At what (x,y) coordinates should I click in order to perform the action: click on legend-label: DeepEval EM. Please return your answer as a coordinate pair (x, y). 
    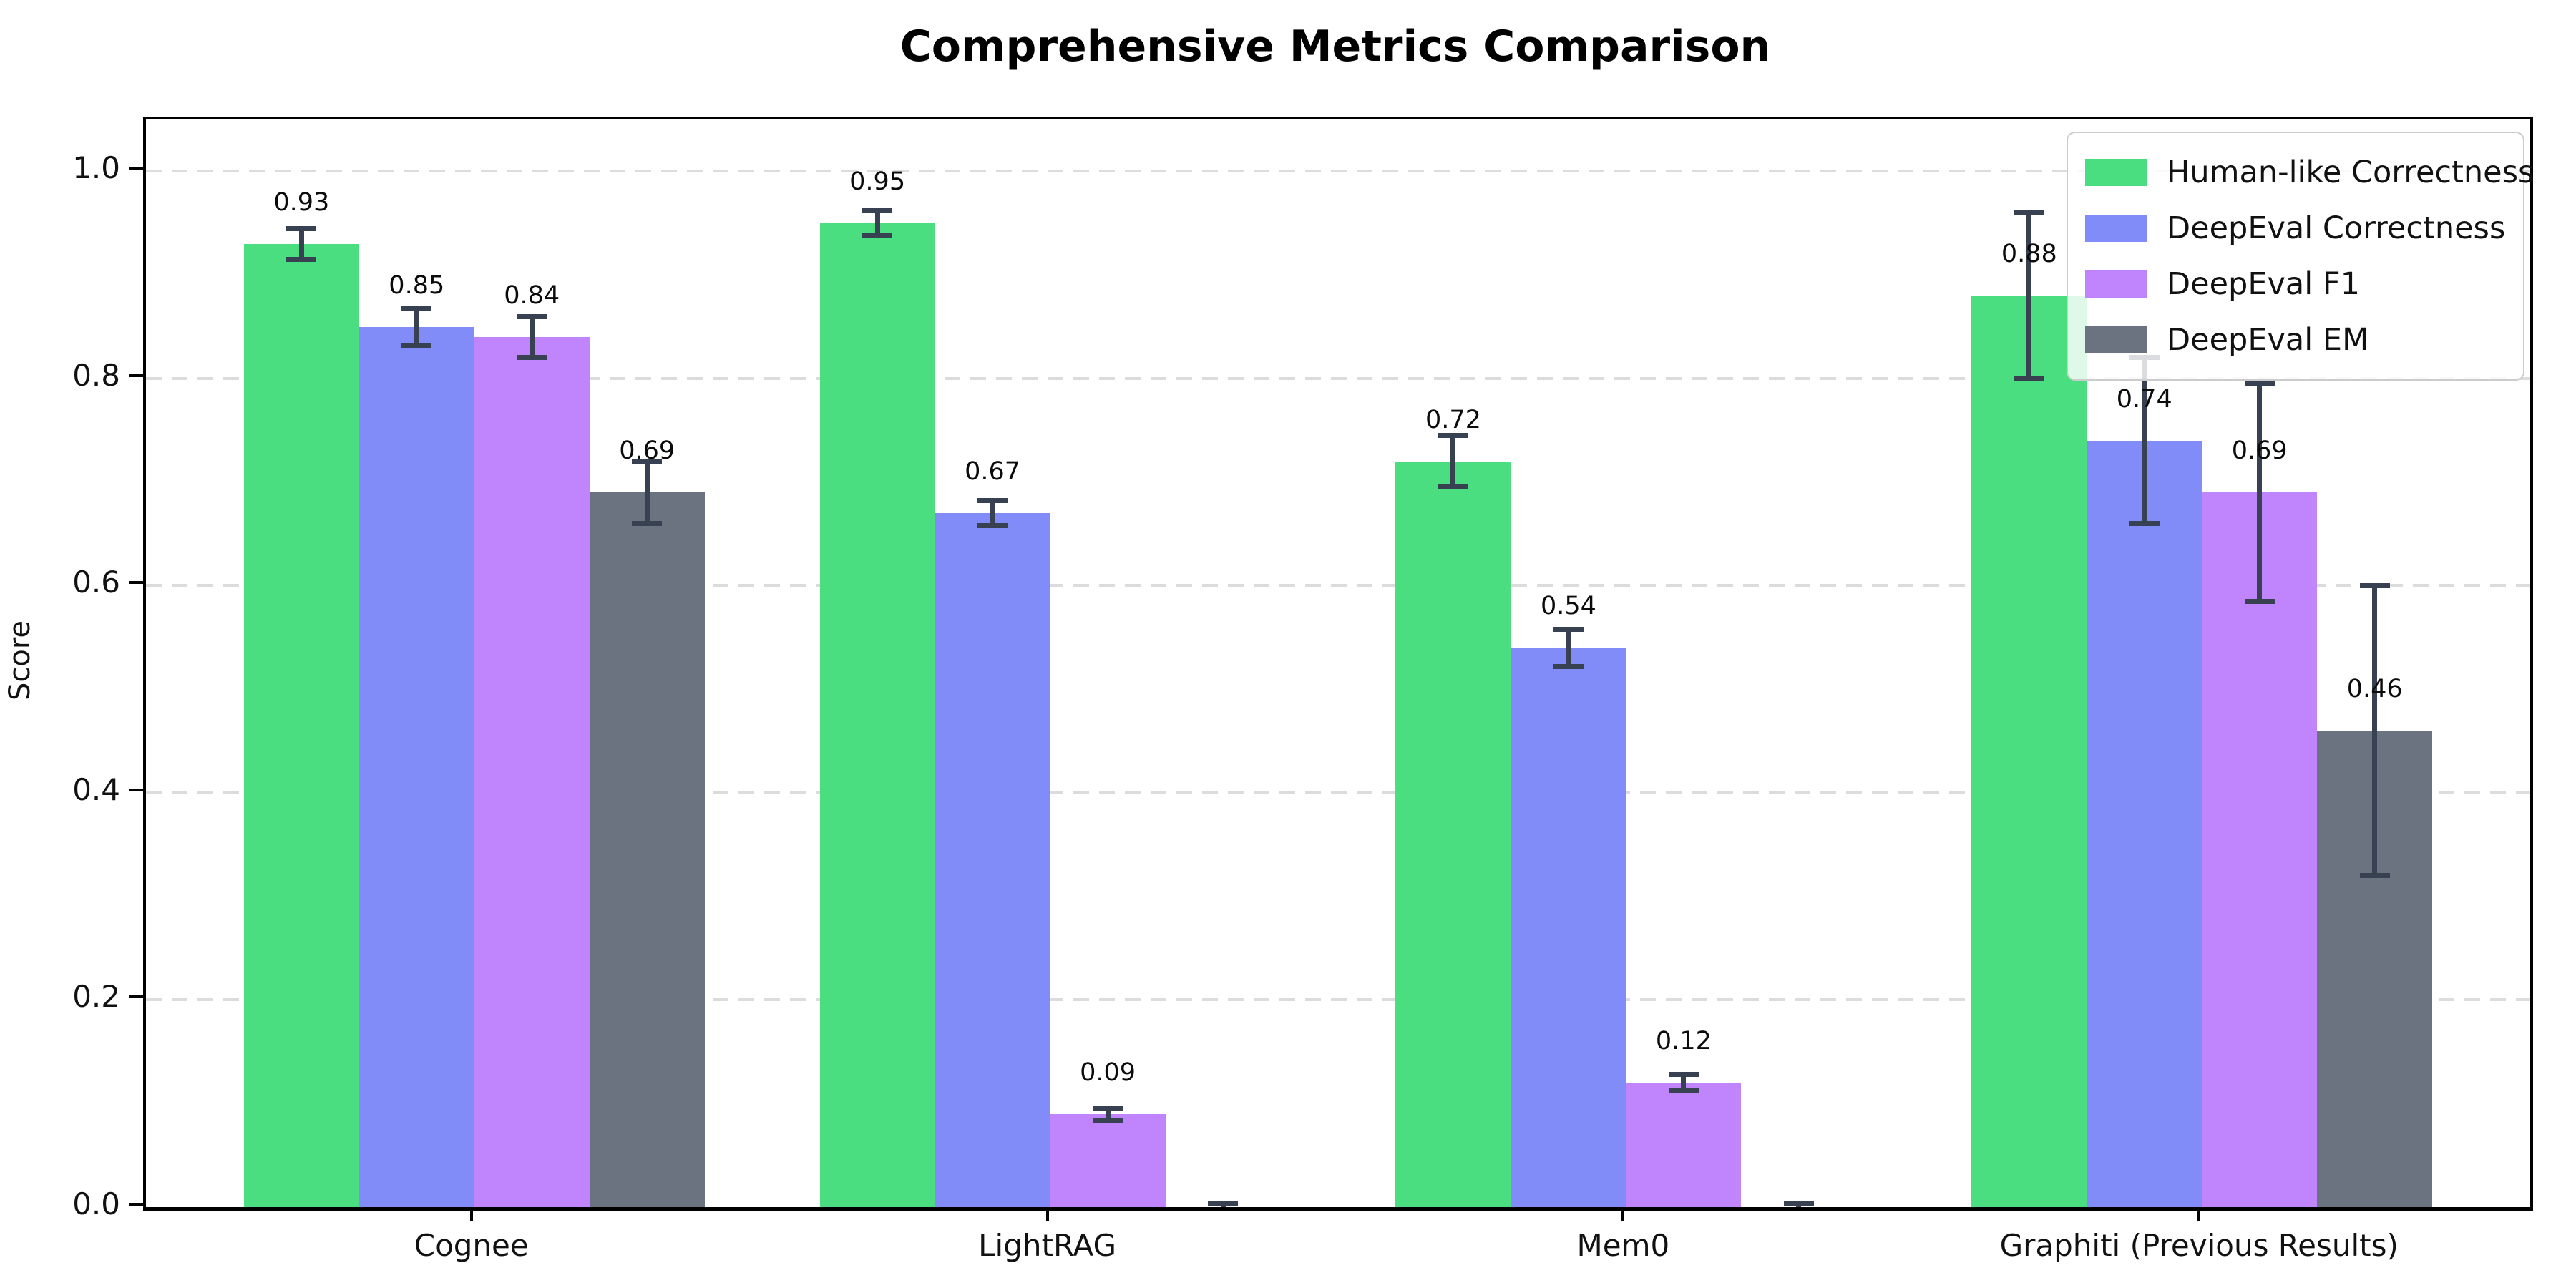
    Looking at the image, I should click on (2268, 340).